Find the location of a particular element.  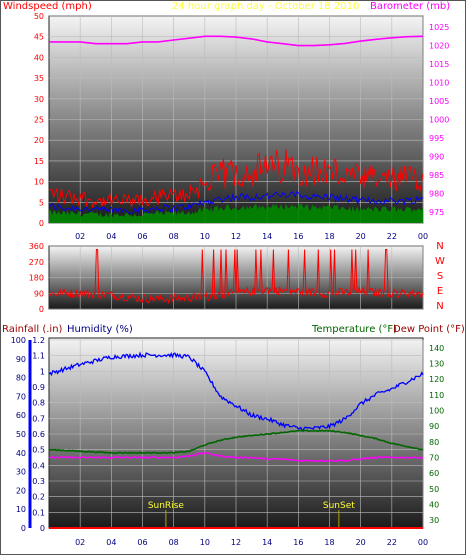

compass-label: S is located at coordinates (440, 276).